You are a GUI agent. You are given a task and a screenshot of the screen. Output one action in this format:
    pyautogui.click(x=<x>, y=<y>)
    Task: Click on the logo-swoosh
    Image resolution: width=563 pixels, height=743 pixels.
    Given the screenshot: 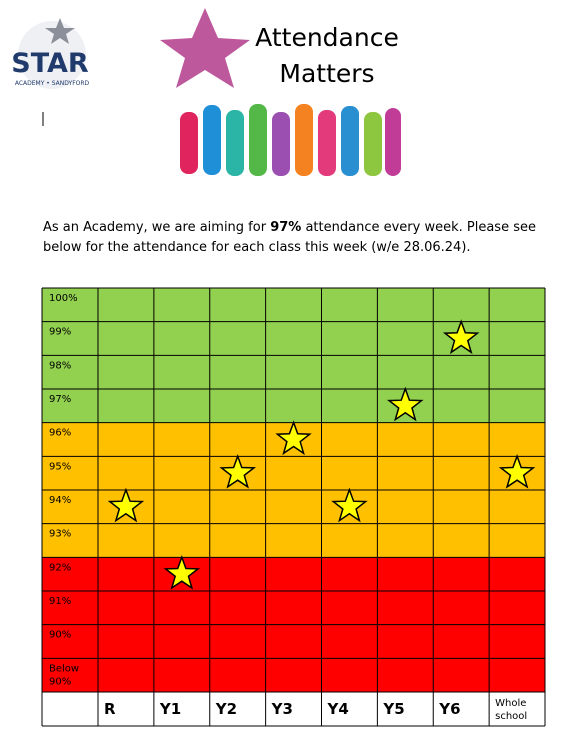 What is the action you would take?
    pyautogui.click(x=52, y=55)
    